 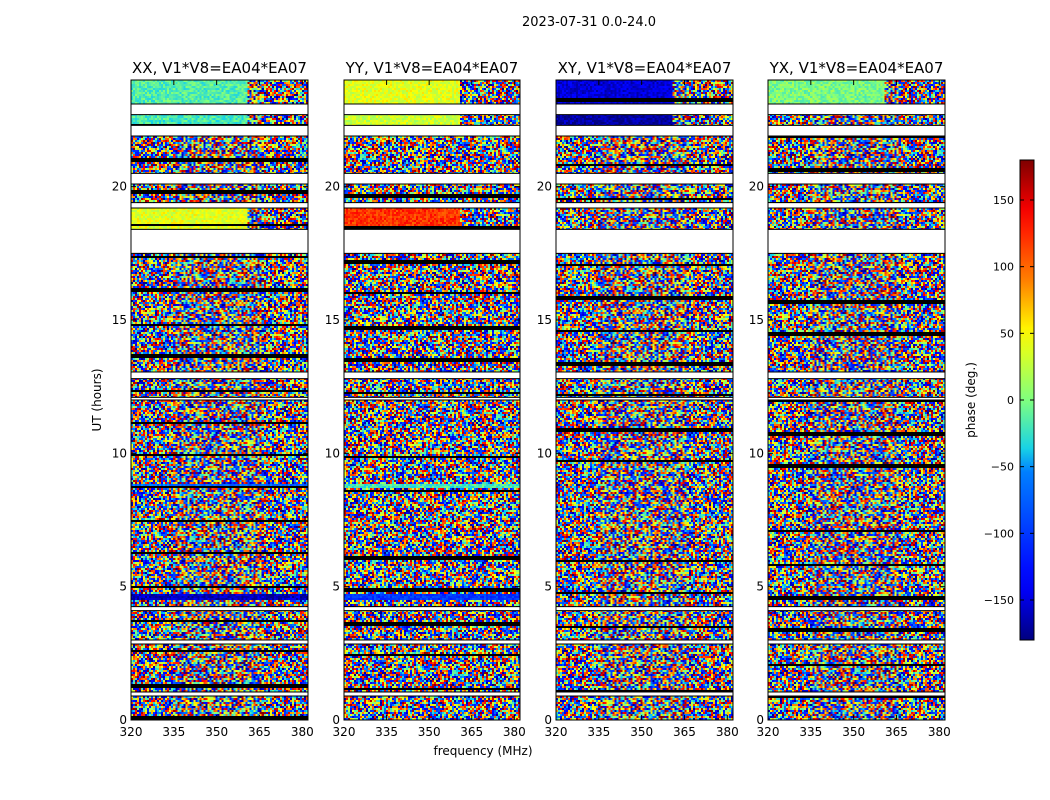 I want to click on colorbar-ticks: −150 −100 −50 0 50 100 150, so click(x=1009, y=400).